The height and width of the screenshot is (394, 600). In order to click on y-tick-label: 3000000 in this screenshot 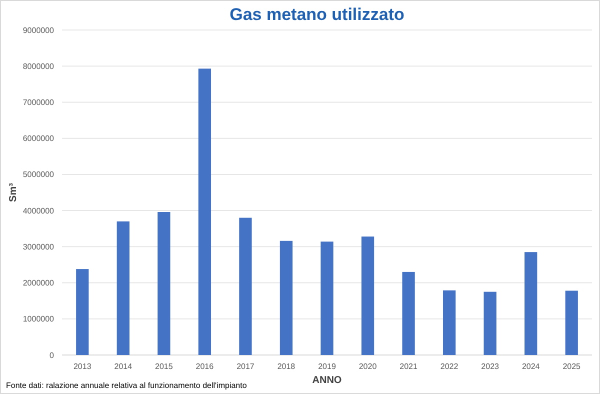, I will do `click(38, 247)`.